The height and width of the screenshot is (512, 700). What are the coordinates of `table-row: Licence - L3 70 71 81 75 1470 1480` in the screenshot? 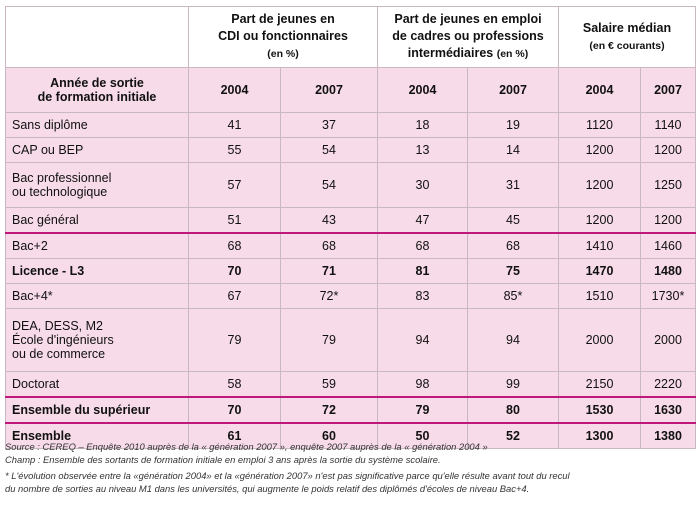 It's located at (350, 271).